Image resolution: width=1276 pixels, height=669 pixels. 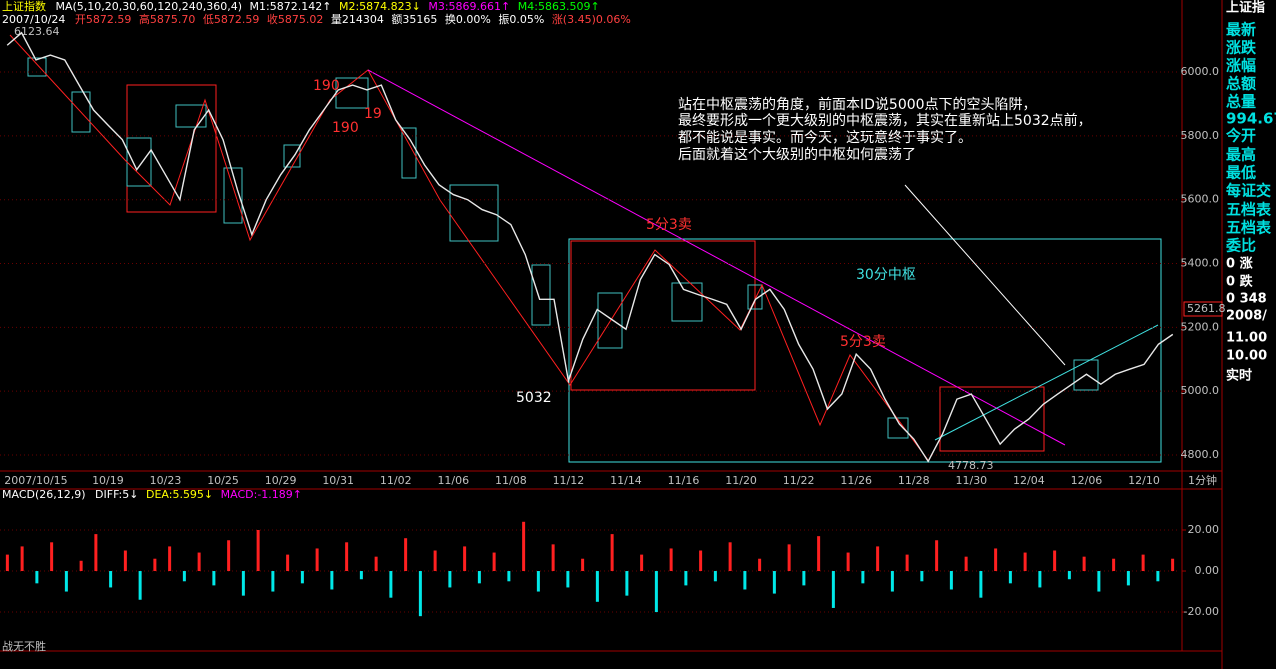 What do you see at coordinates (534, 398) in the screenshot?
I see `annotation: 5032` at bounding box center [534, 398].